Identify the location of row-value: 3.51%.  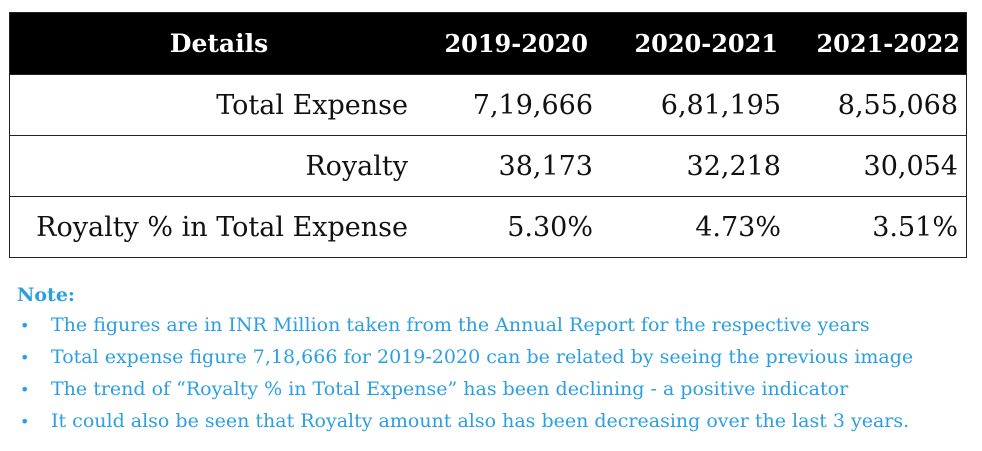
(915, 227).